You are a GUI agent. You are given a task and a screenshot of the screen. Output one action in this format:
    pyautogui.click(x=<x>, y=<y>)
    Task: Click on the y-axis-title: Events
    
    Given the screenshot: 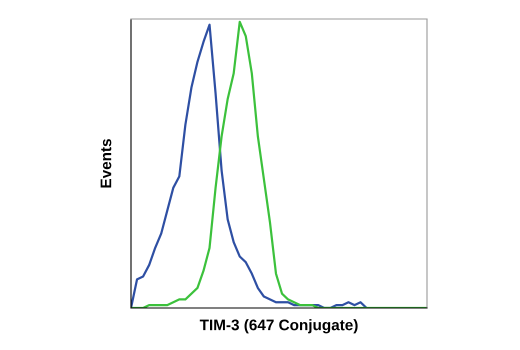 What is the action you would take?
    pyautogui.click(x=106, y=163)
    